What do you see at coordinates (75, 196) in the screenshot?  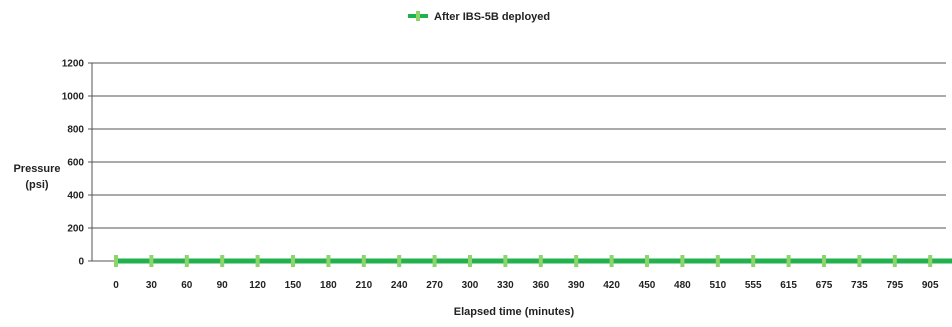 I see `y-tick-label: 400` at bounding box center [75, 196].